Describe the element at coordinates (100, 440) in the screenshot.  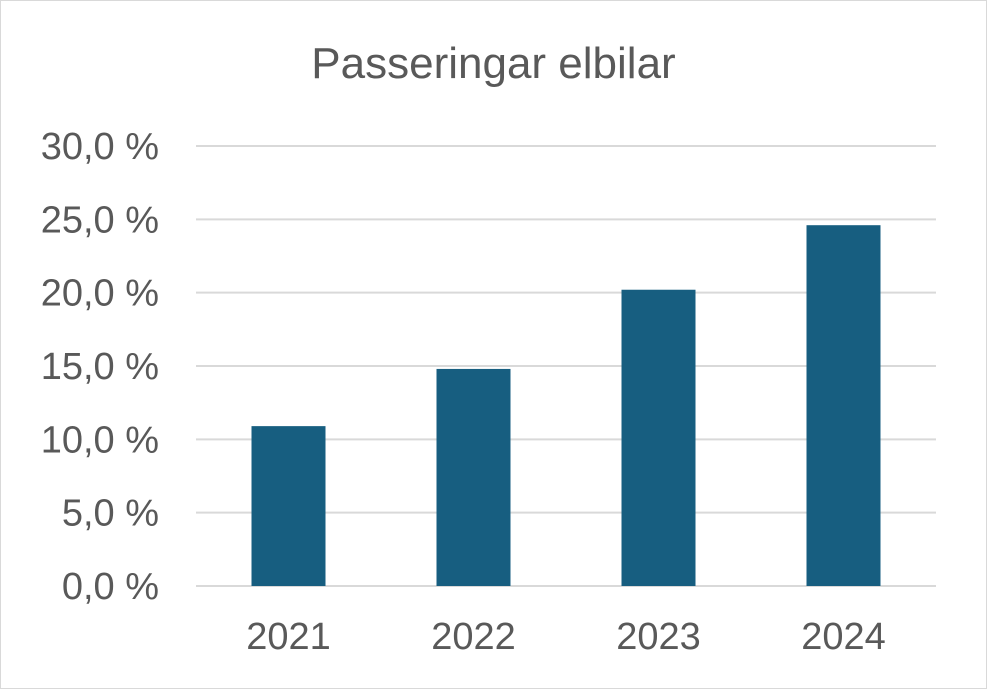
I see `y-tick-label: 10,0 %` at that location.